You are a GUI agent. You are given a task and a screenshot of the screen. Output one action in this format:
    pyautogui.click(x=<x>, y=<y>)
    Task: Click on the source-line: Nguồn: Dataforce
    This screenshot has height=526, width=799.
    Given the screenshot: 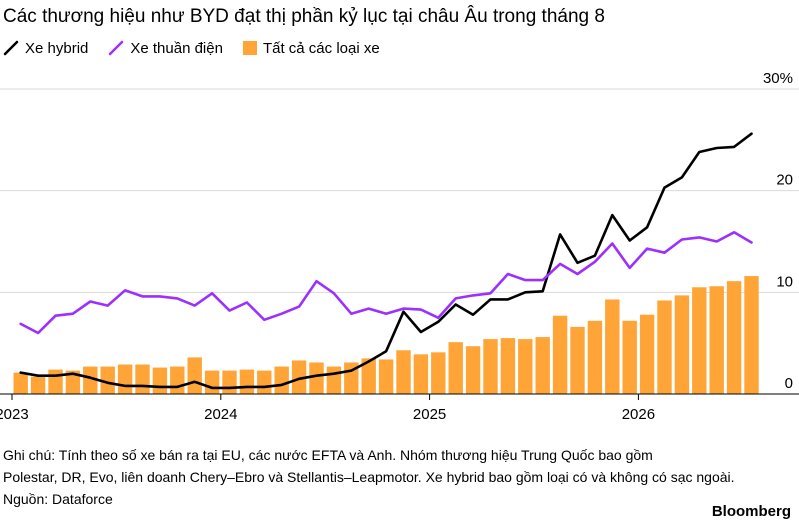 What is the action you would take?
    pyautogui.click(x=58, y=499)
    